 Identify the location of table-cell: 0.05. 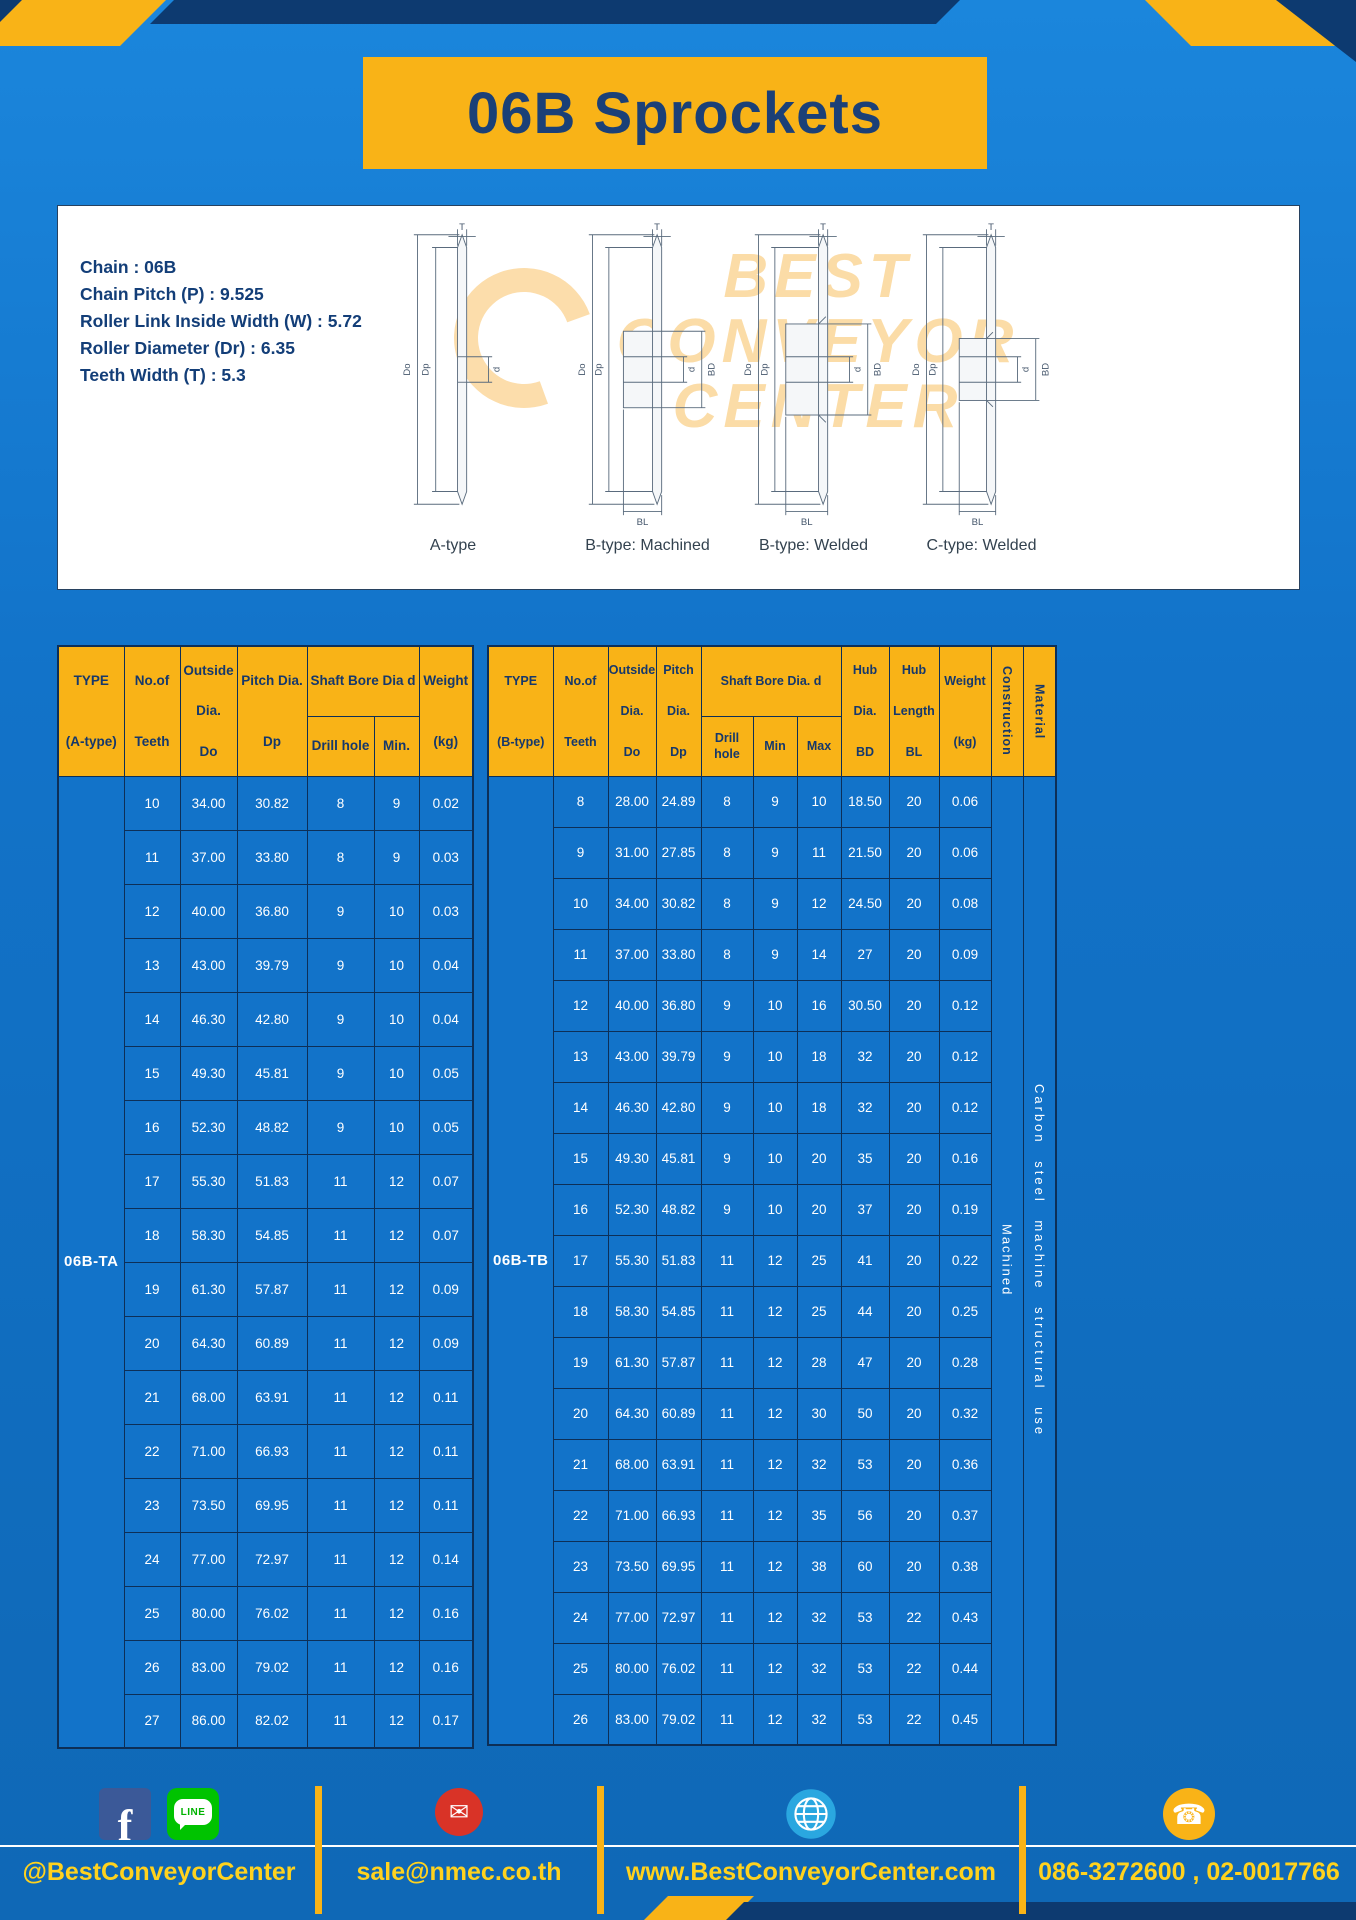
(446, 1073).